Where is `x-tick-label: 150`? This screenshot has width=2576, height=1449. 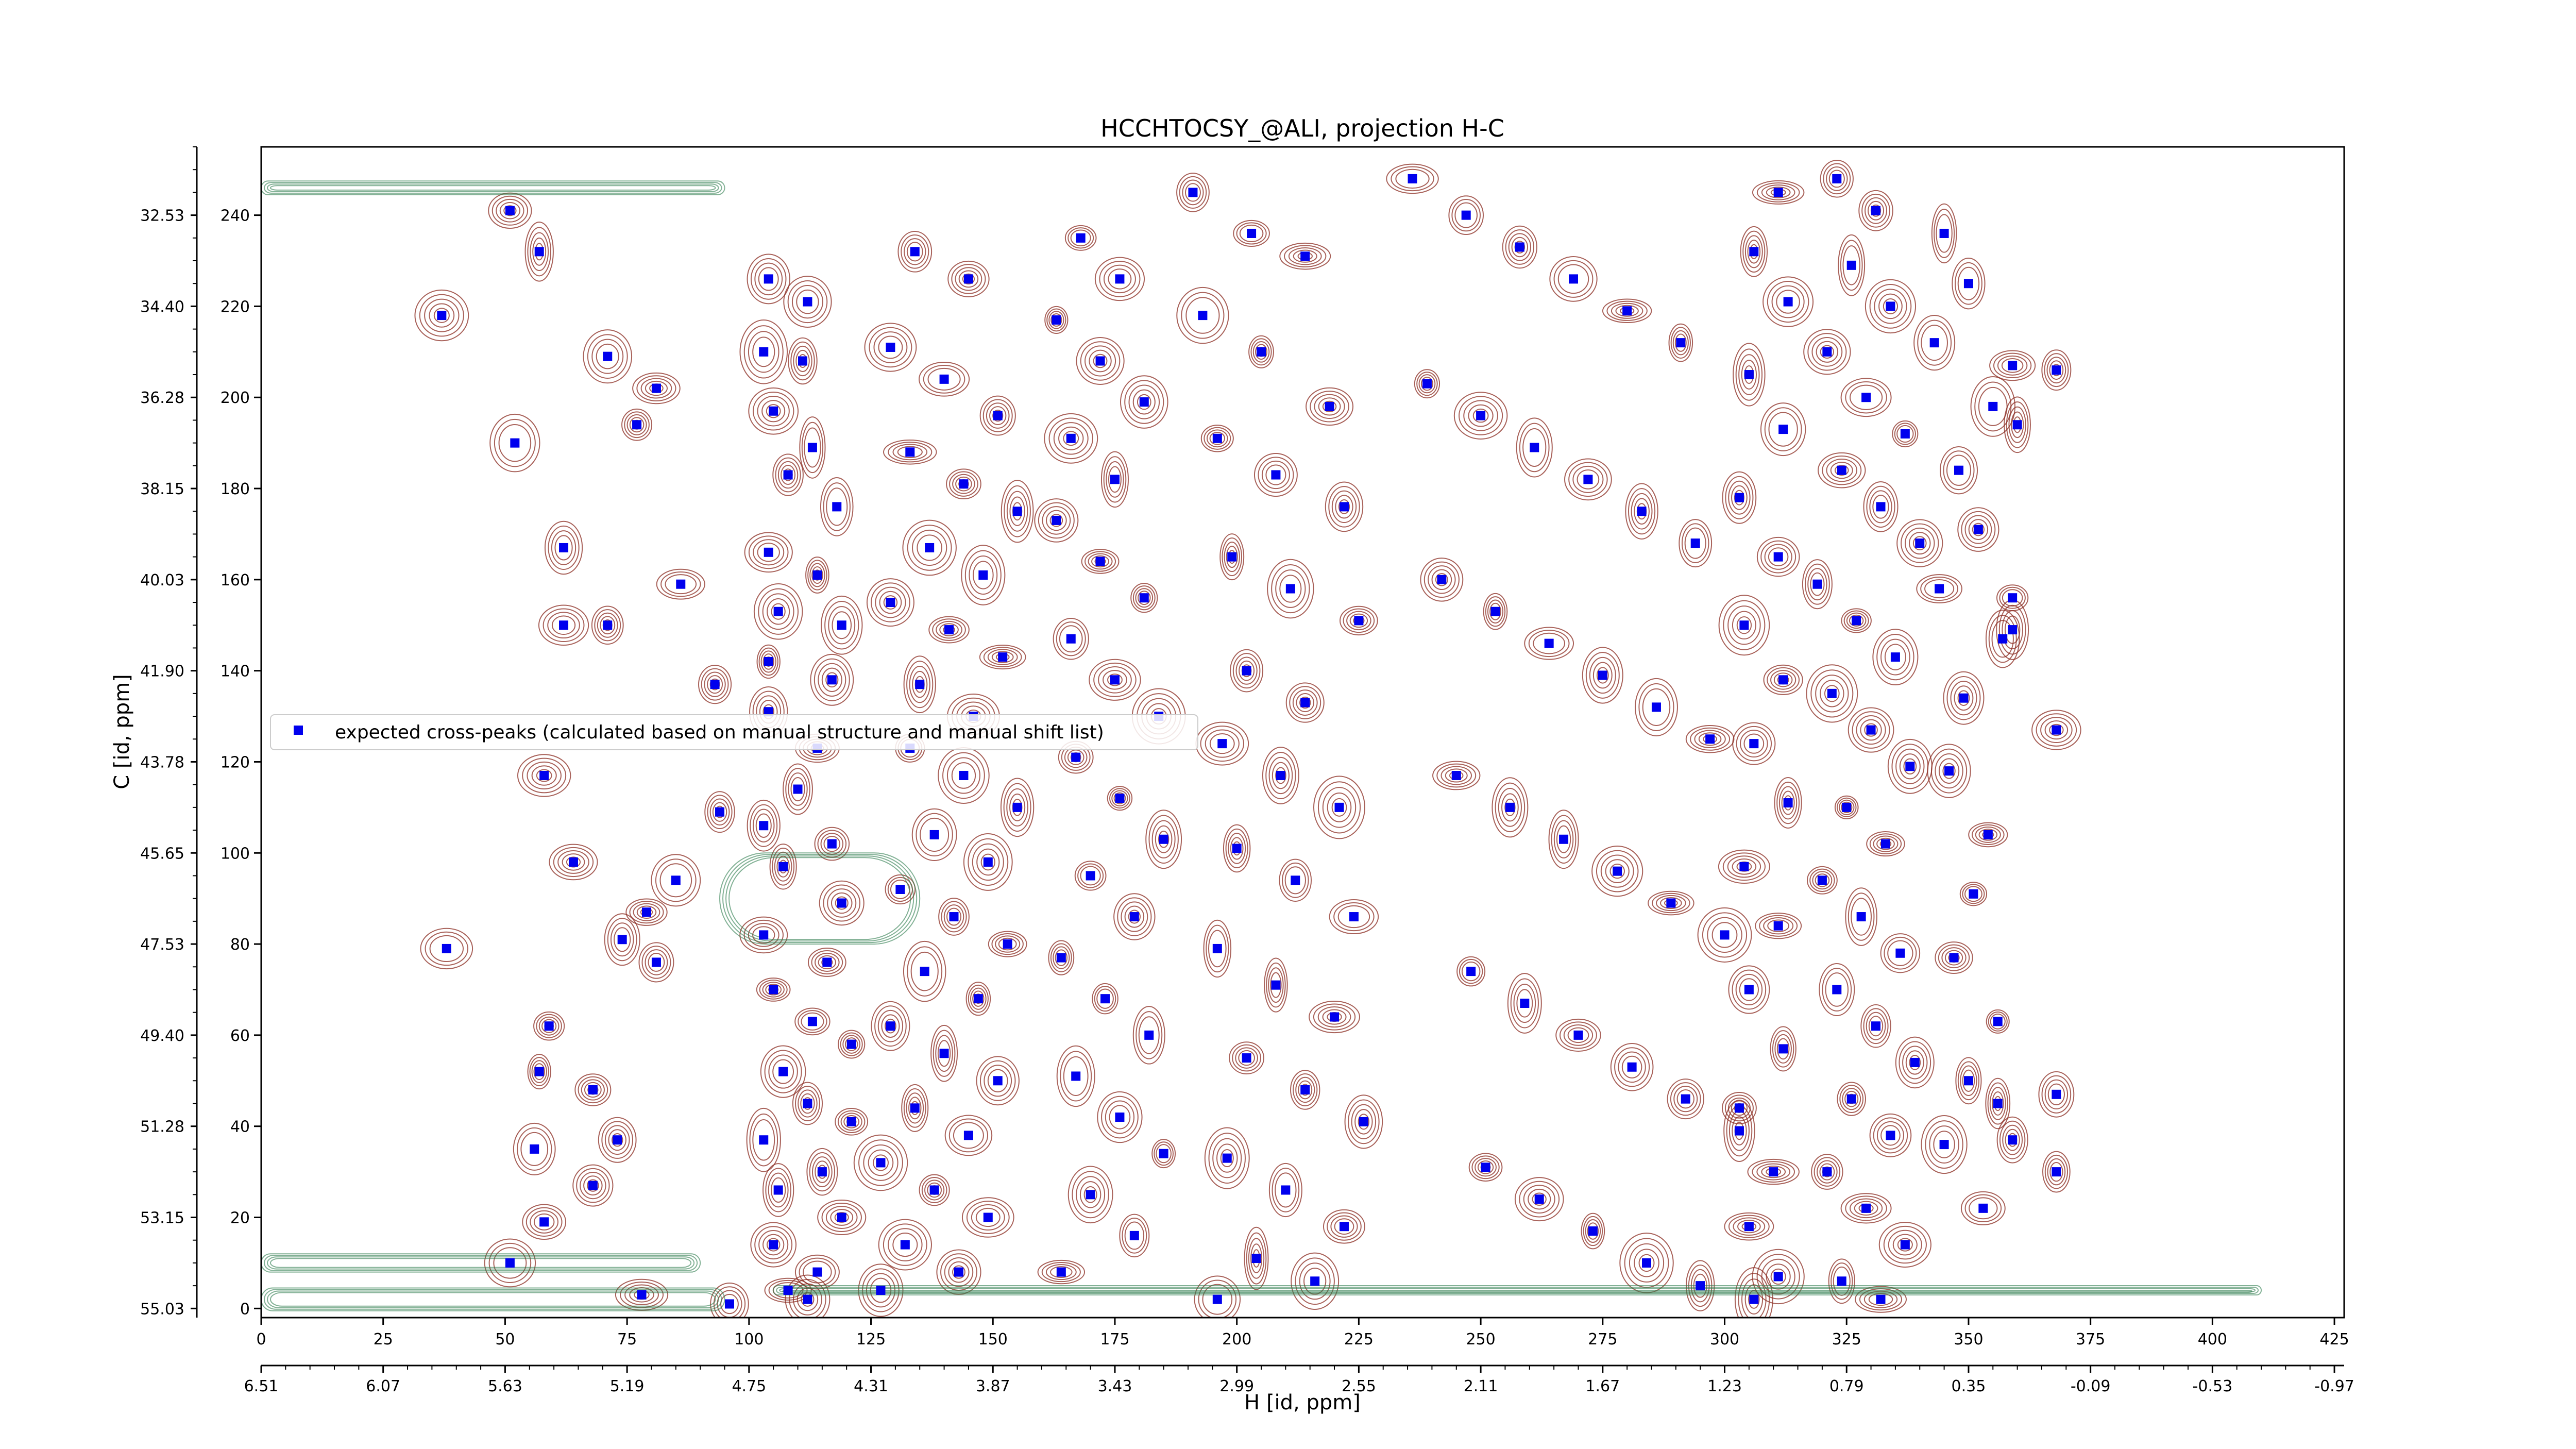
x-tick-label: 150 is located at coordinates (993, 1339).